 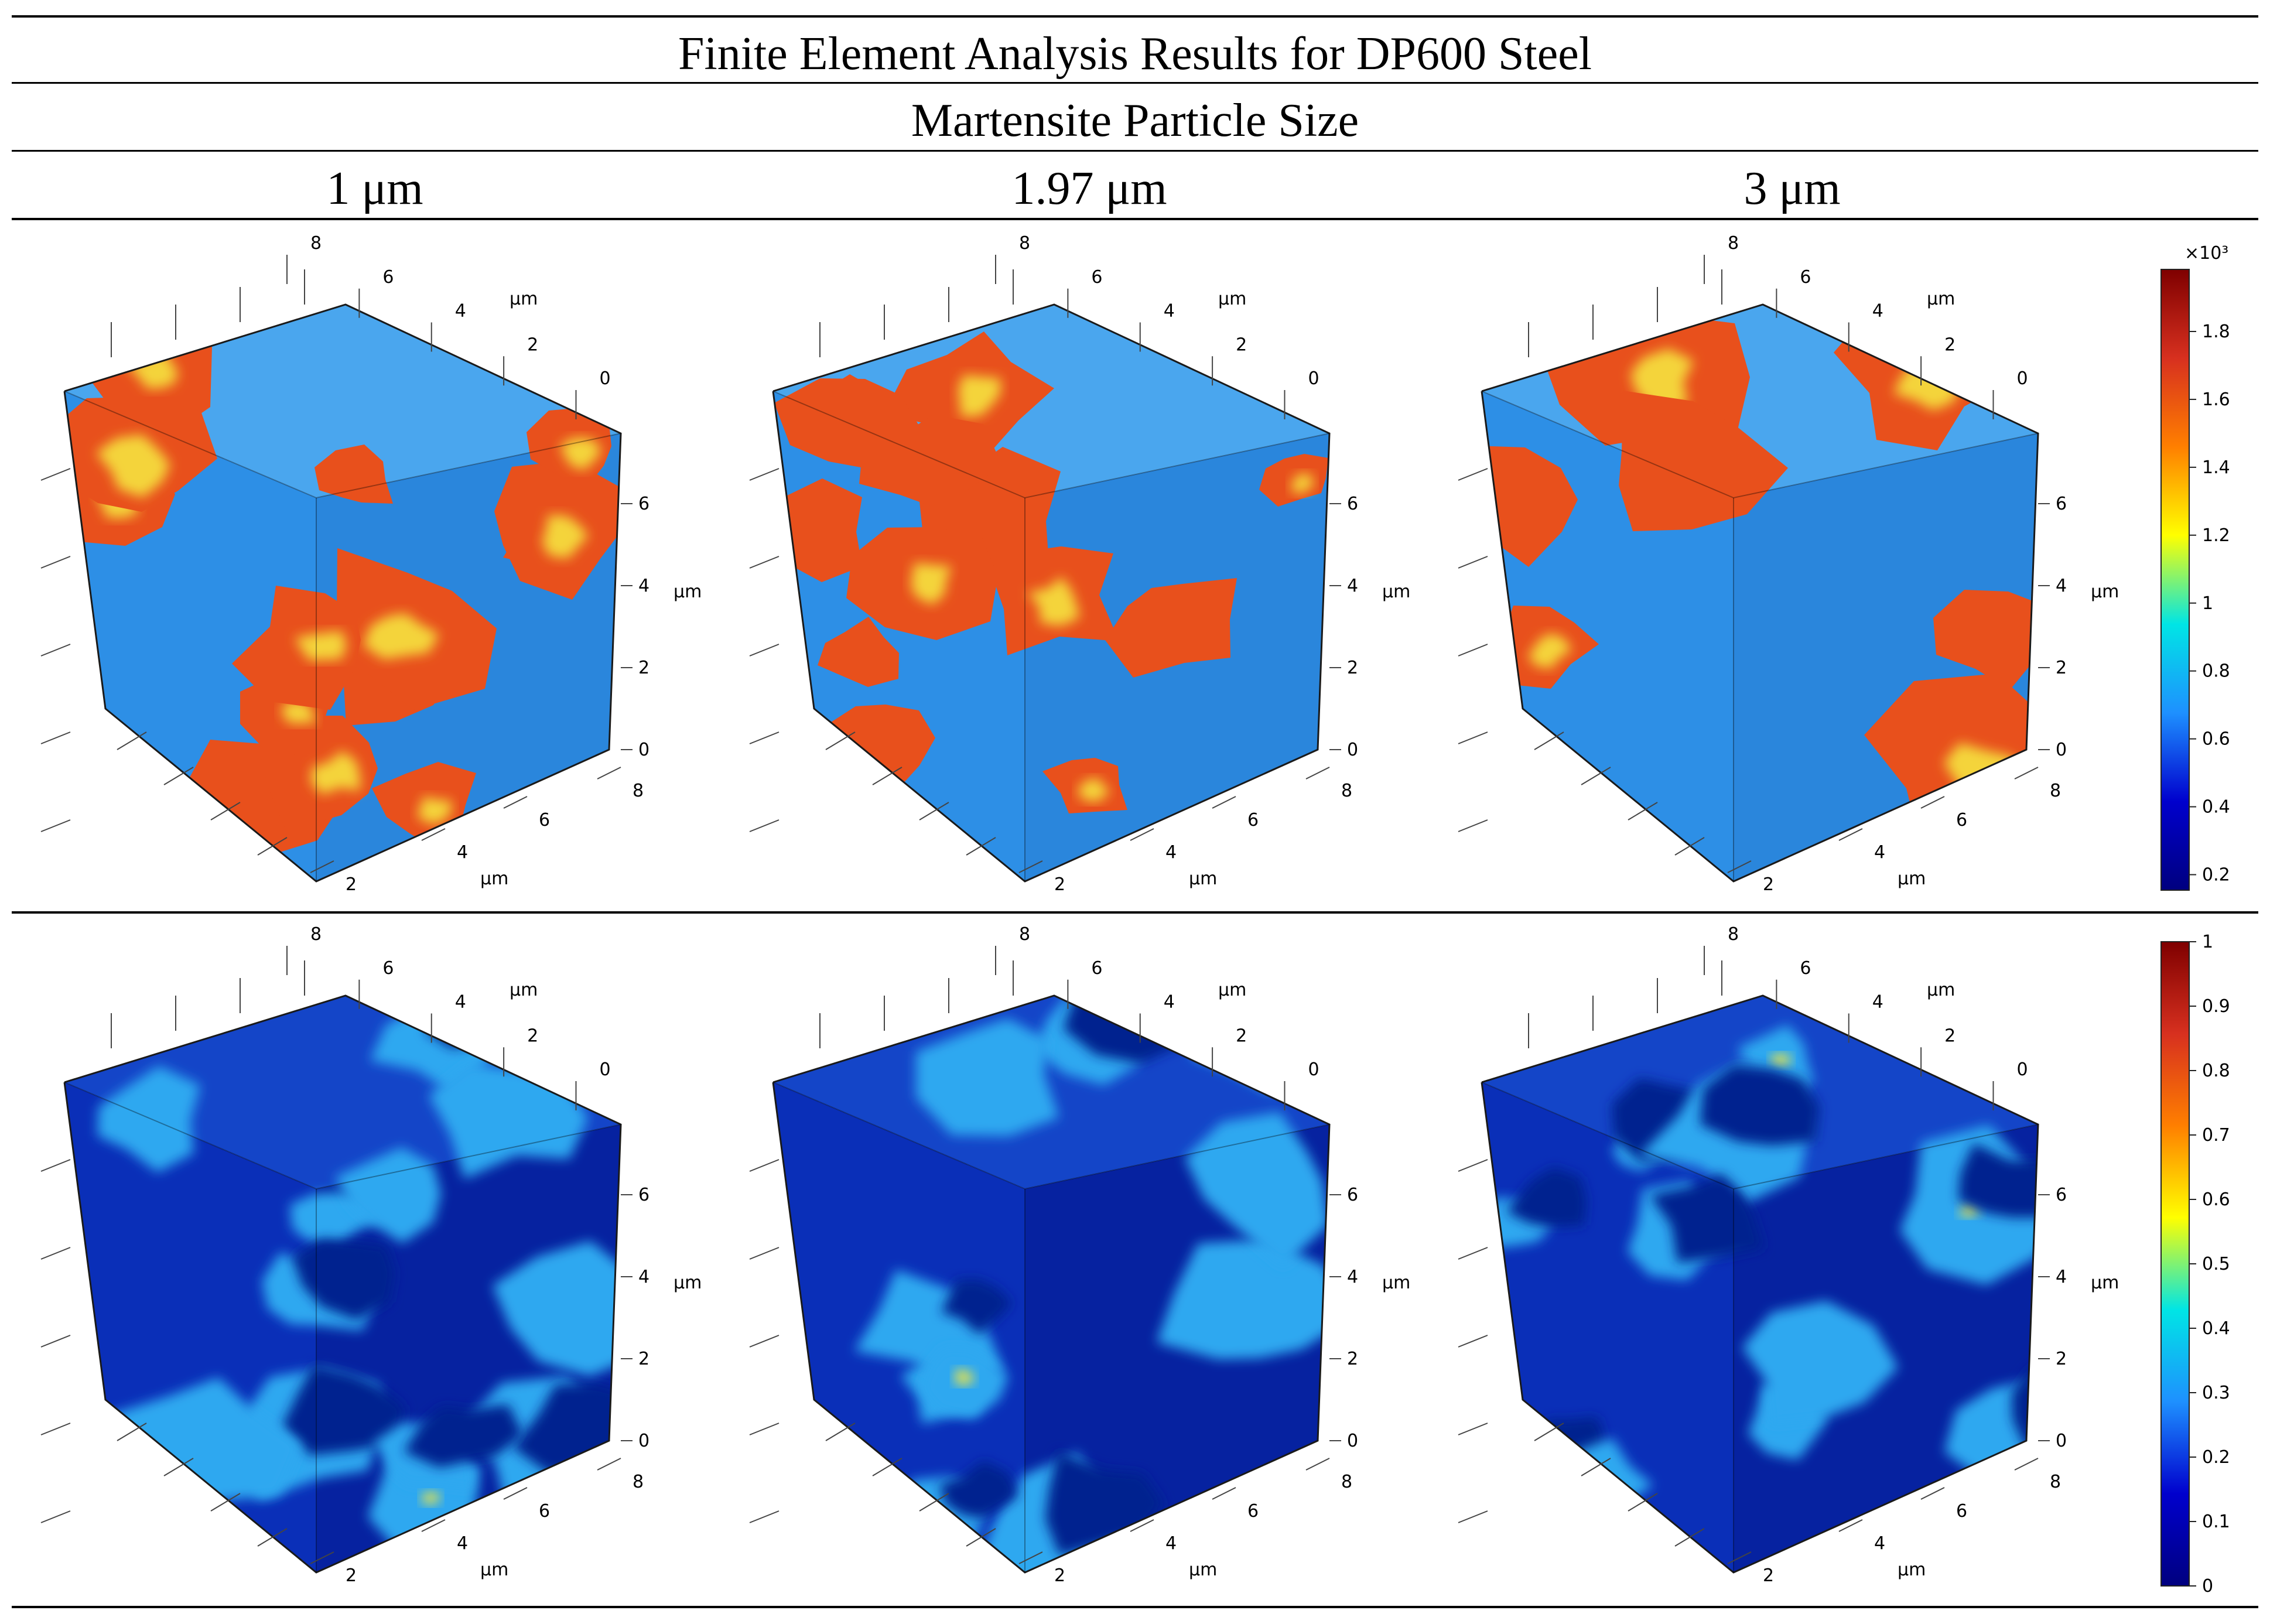 I want to click on colorbar-tick-label: 0.2, so click(x=2216, y=875).